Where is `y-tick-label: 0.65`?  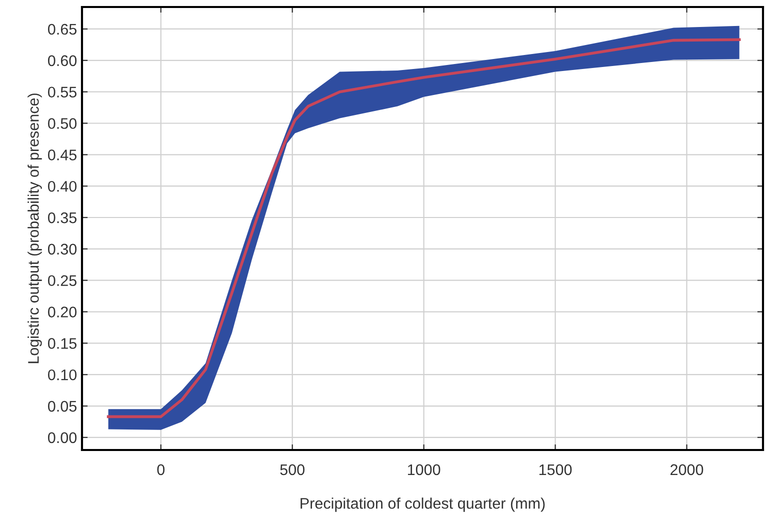 y-tick-label: 0.65 is located at coordinates (62, 29).